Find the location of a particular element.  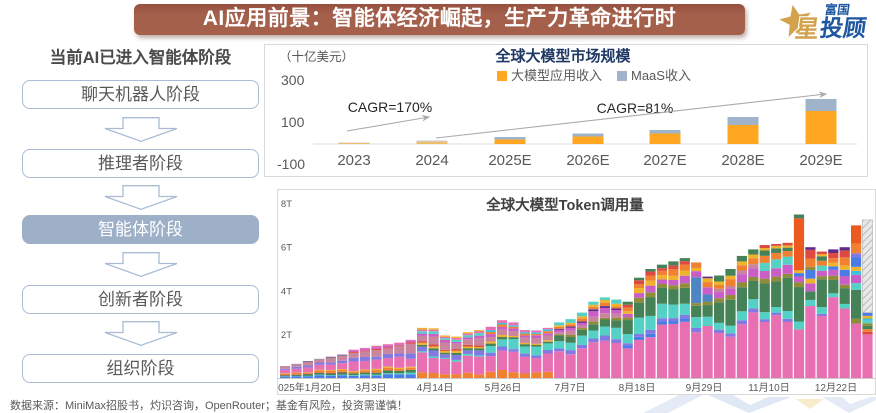

svg-text: 7月7日 is located at coordinates (569, 388).